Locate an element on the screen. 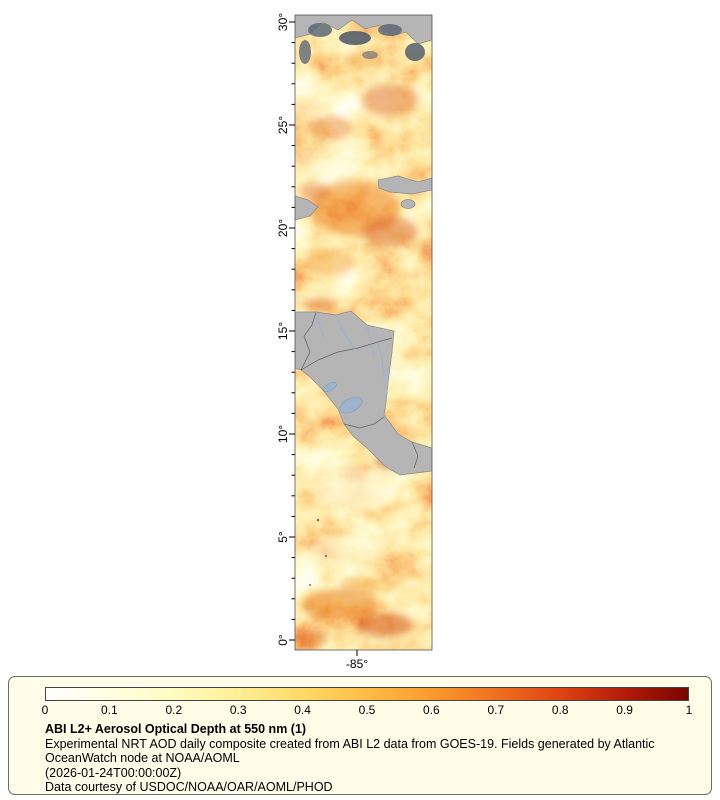 The width and height of the screenshot is (720, 800). yucatan-land is located at coordinates (307, 208).